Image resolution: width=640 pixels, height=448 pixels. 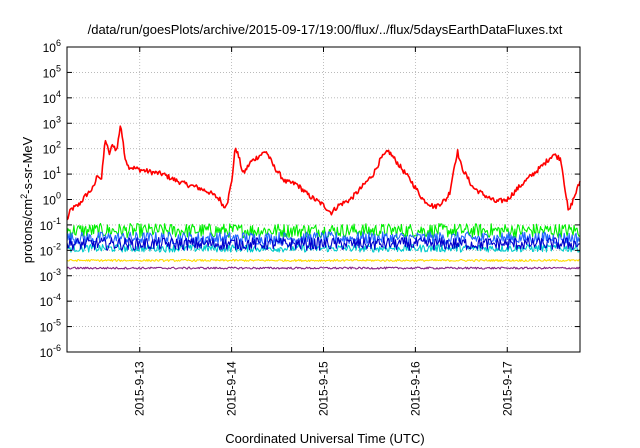 I want to click on y-tick-exp: -4, so click(x=57, y=297).